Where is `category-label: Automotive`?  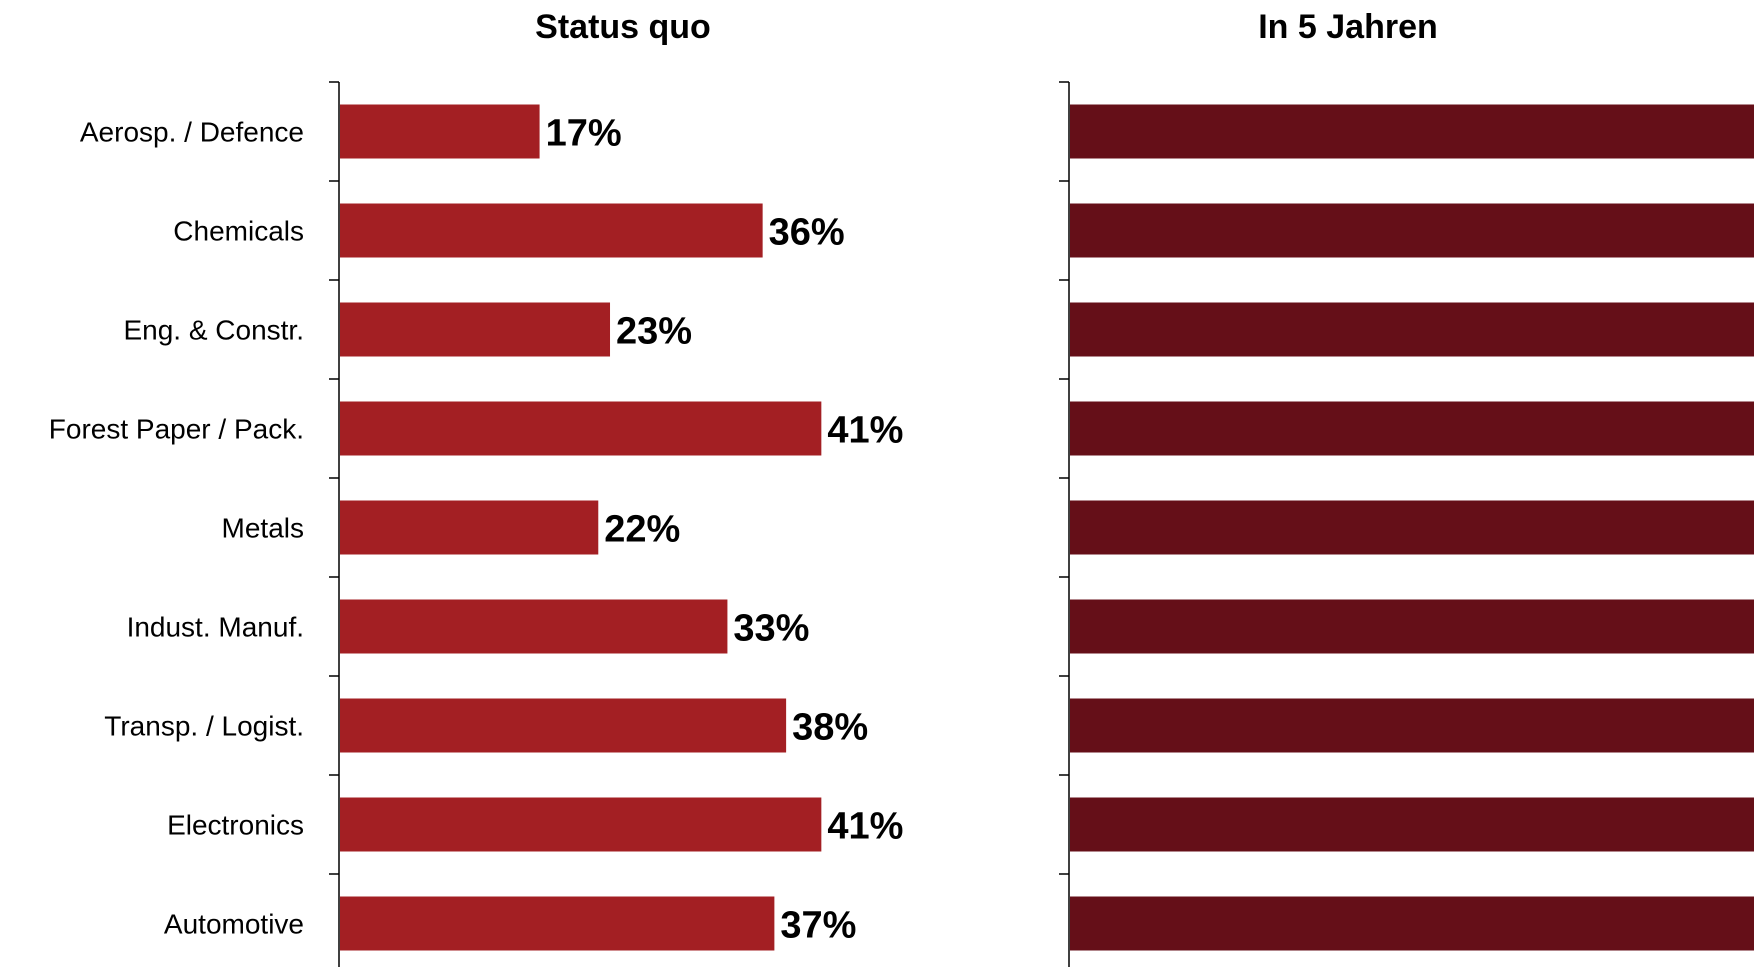
category-label: Automotive is located at coordinates (234, 924).